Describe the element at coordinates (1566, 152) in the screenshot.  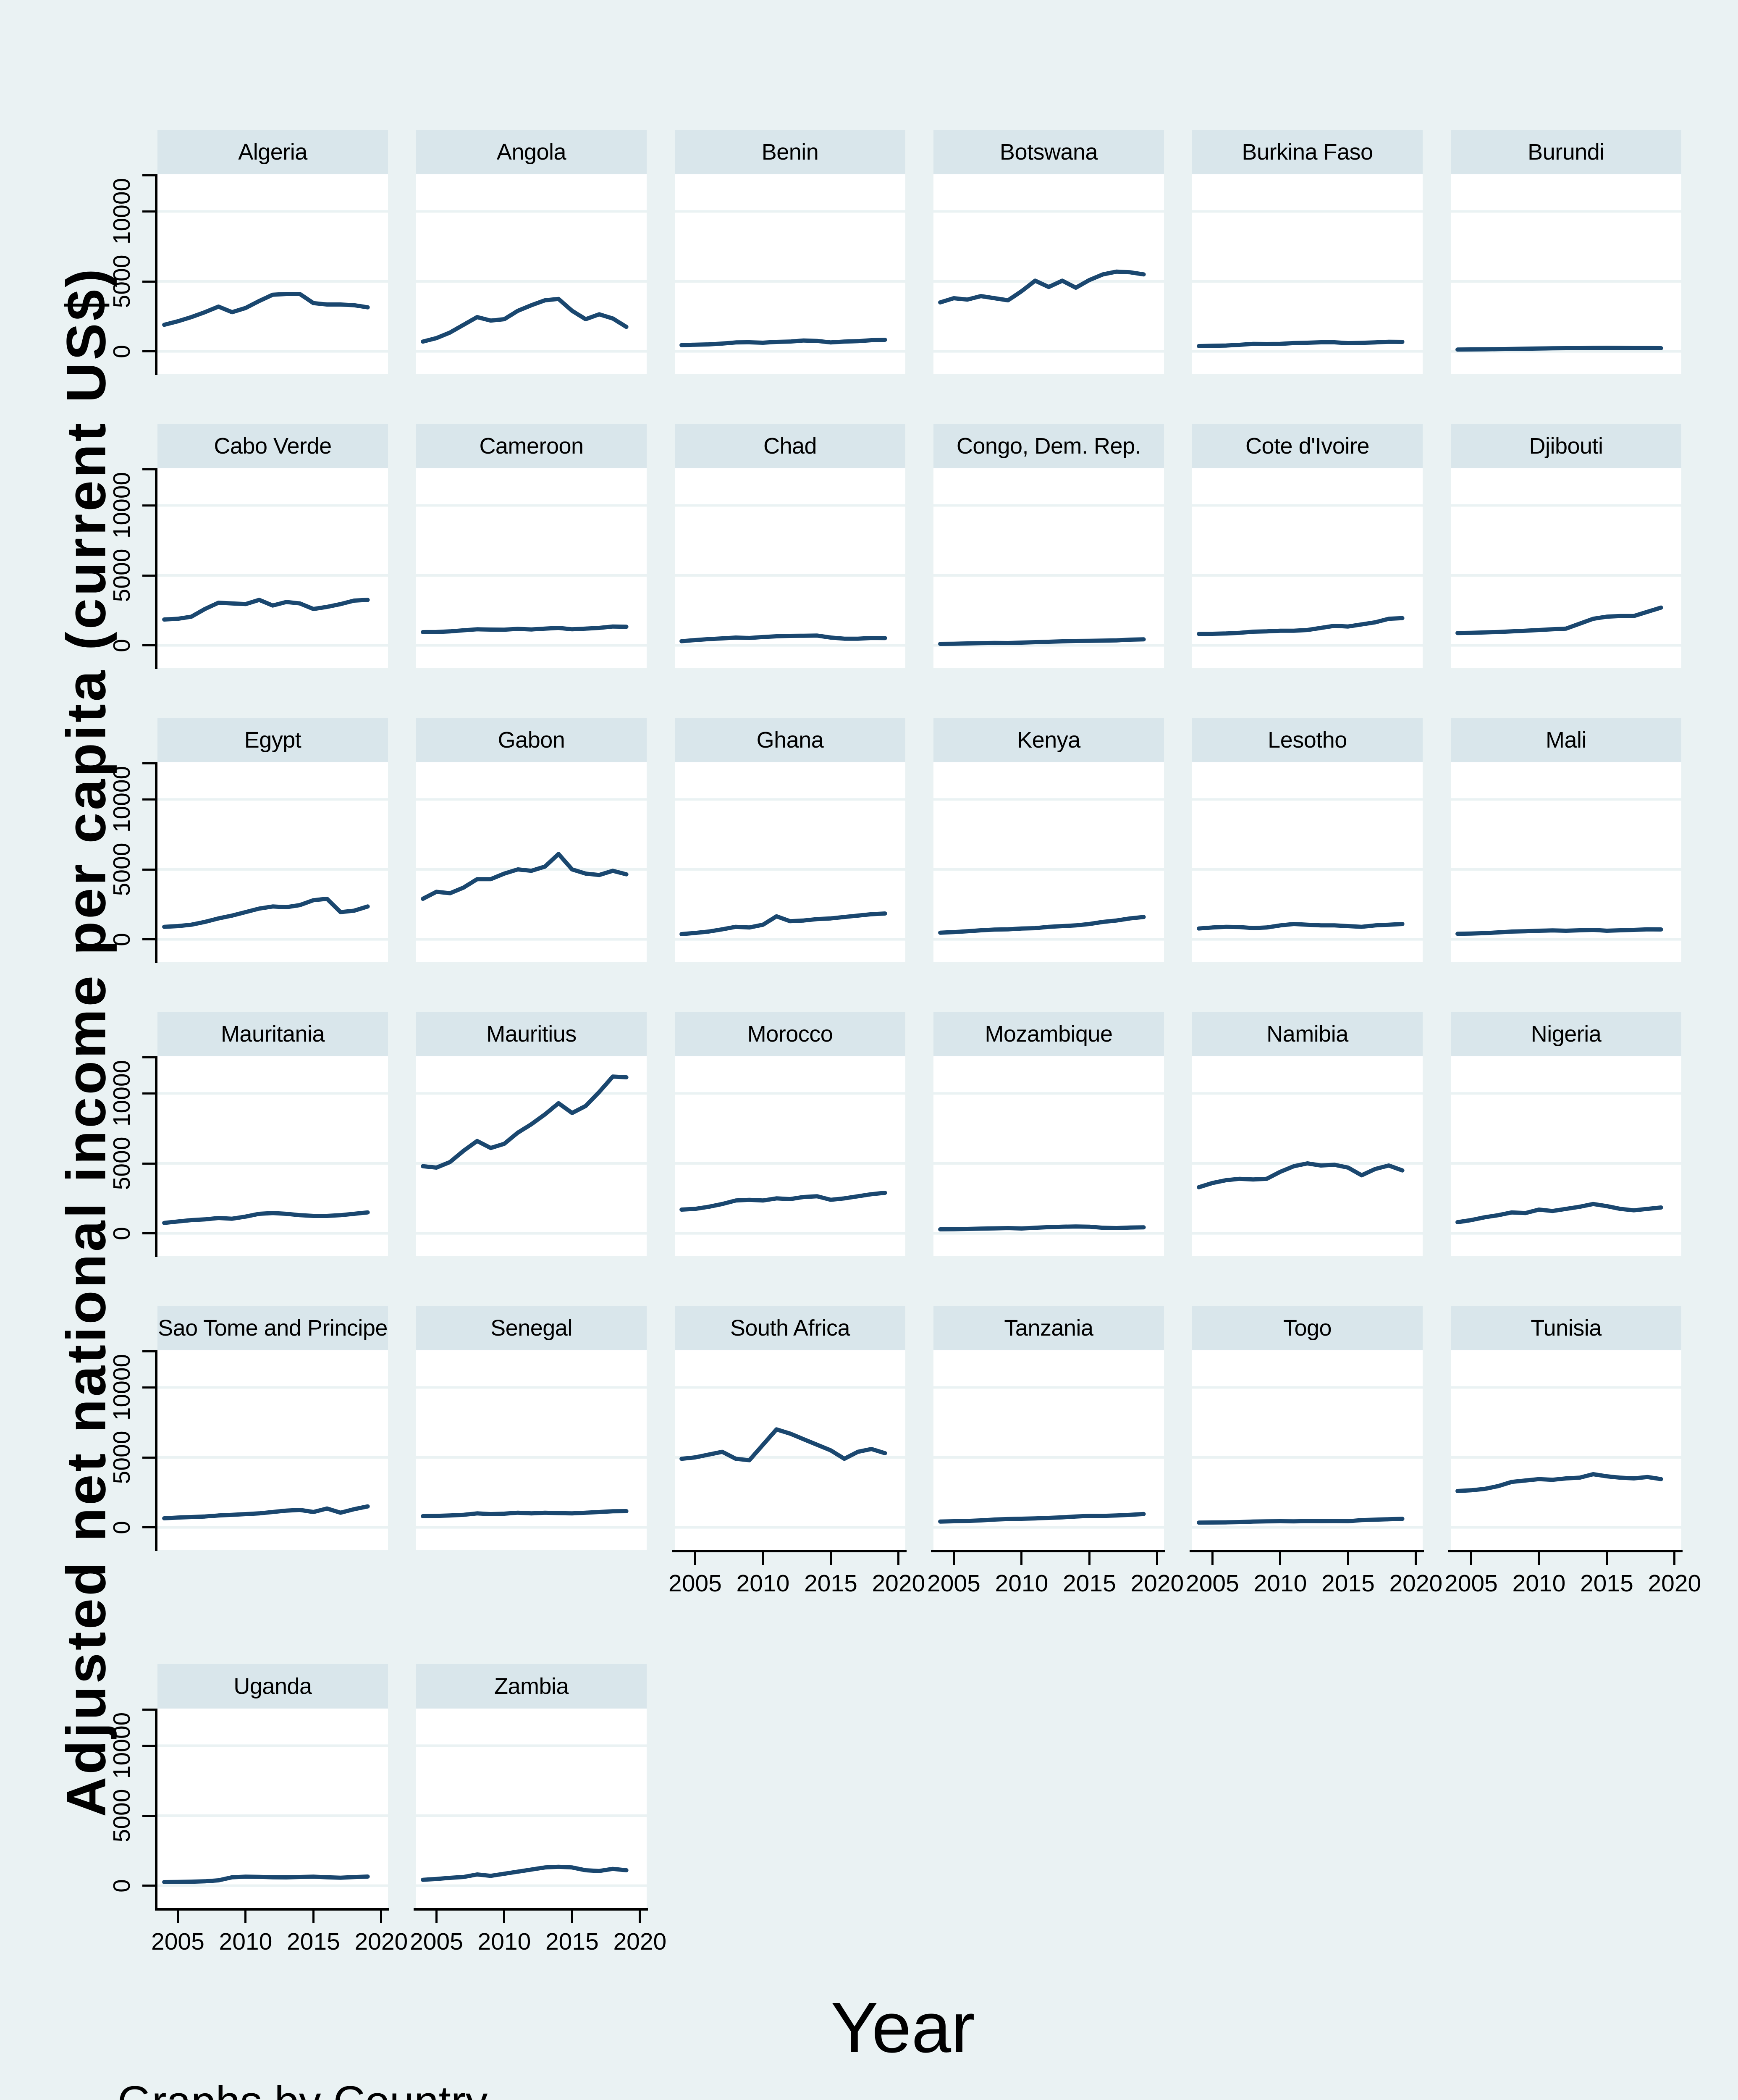
I see `panel-title: Burundi` at that location.